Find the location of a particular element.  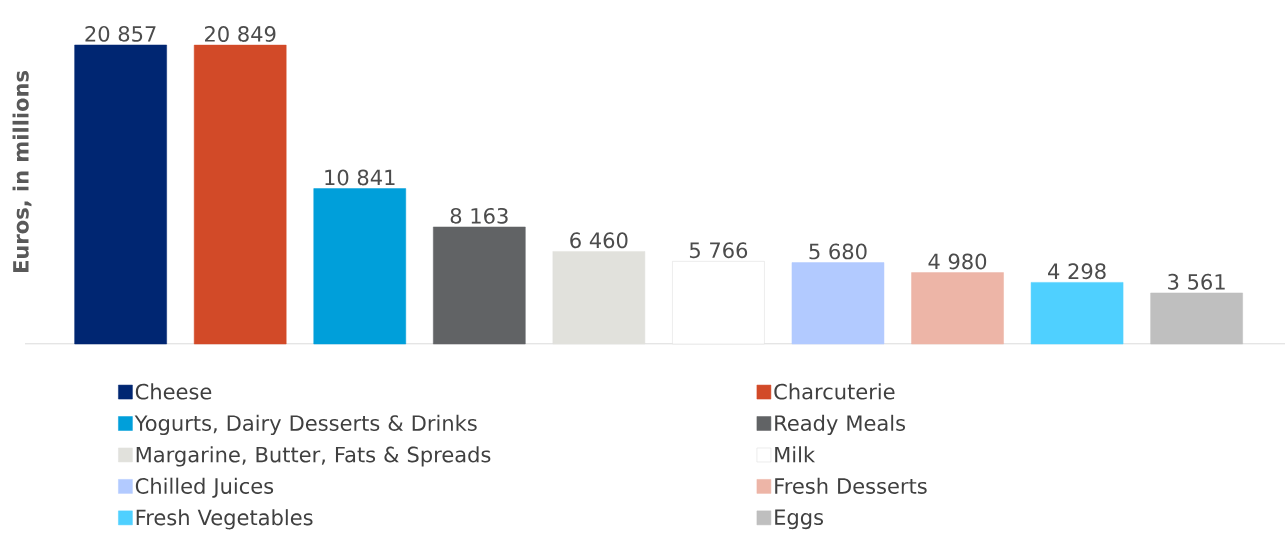

data-label: 6 460 is located at coordinates (599, 240).